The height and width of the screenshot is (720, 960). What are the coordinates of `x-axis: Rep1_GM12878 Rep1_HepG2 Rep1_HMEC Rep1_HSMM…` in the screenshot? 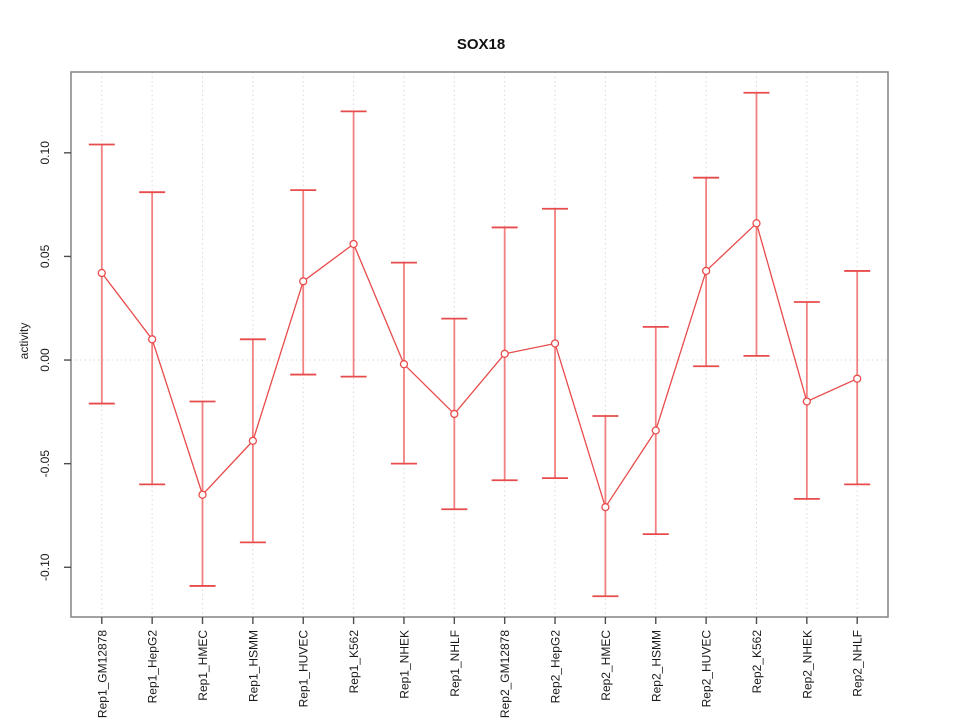 It's located at (480, 667).